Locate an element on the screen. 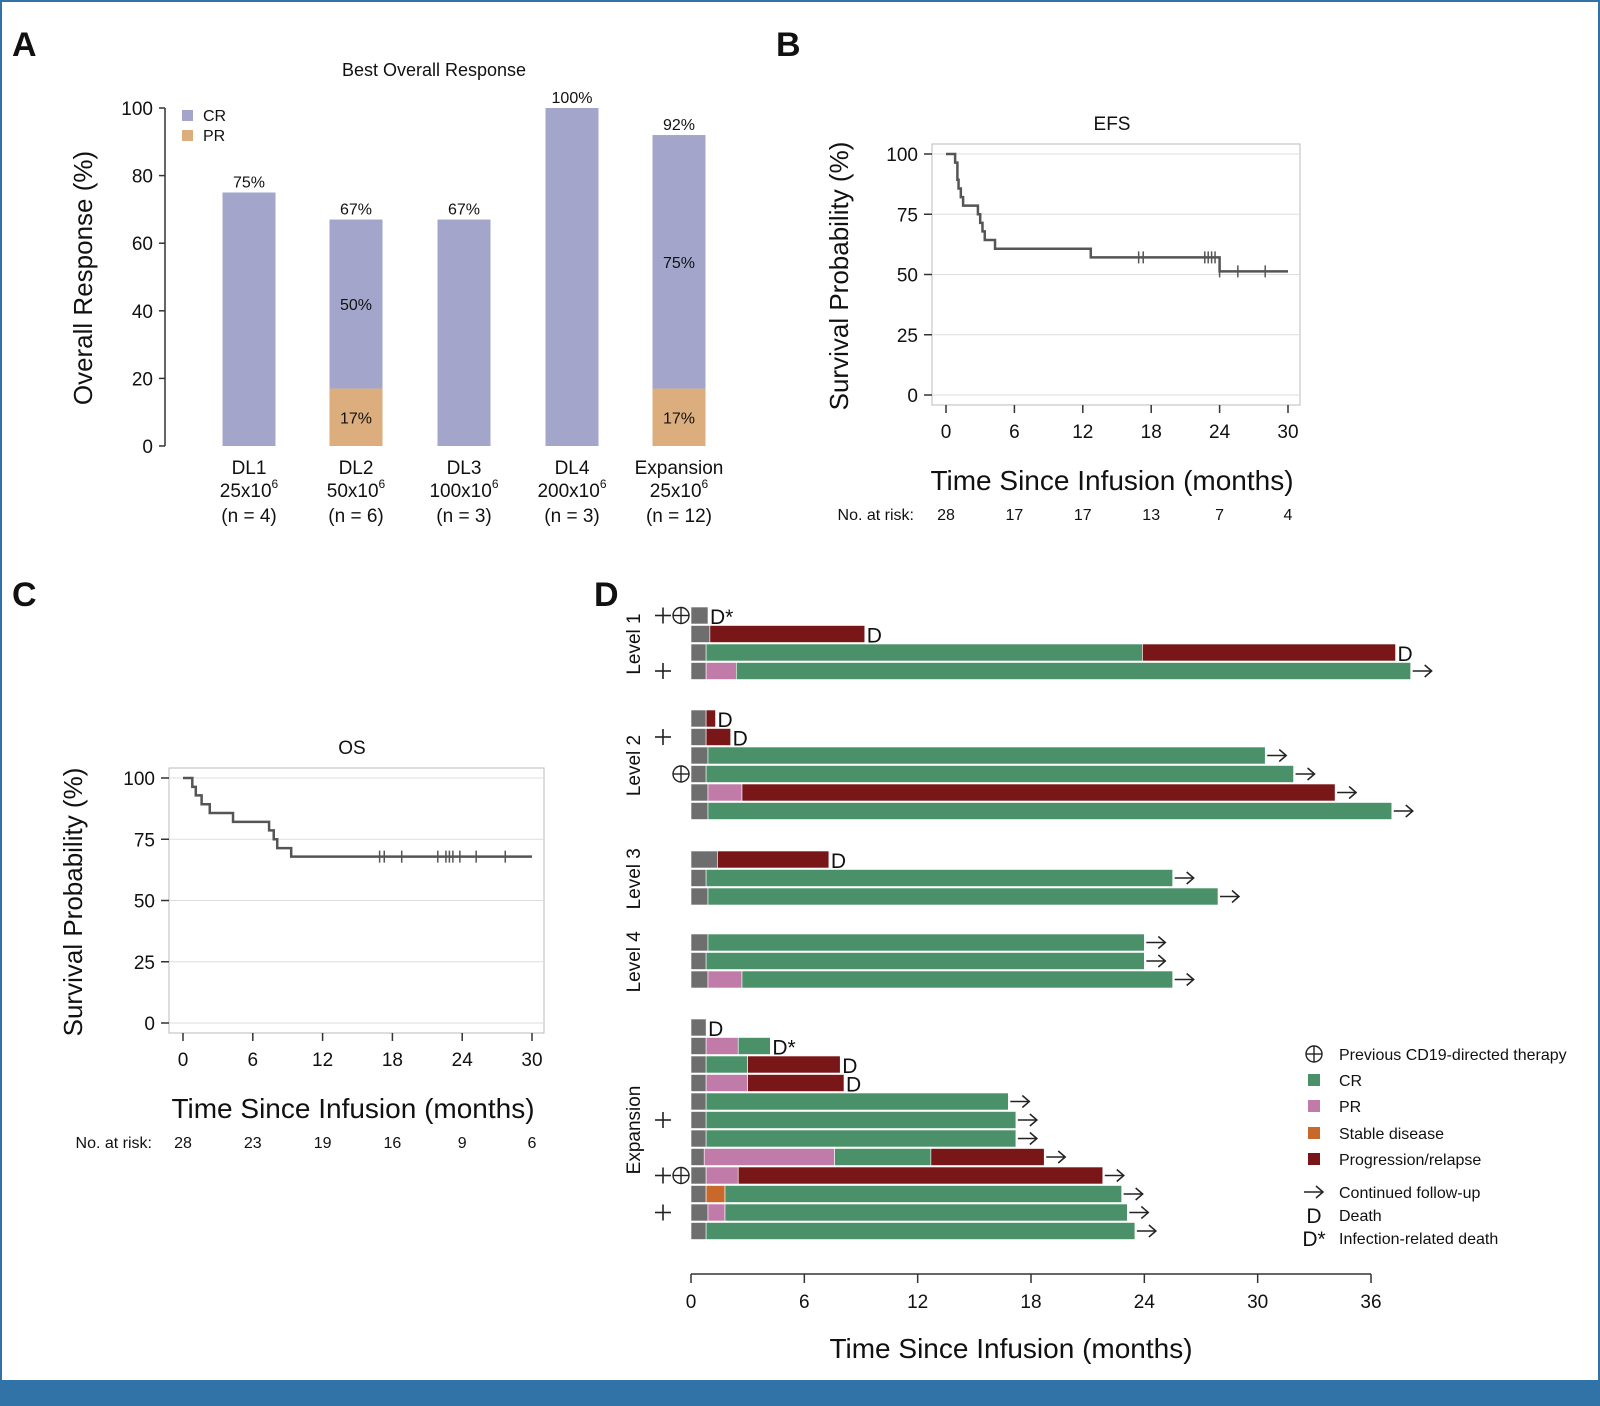  legend-swatch-pr is located at coordinates (187, 135).